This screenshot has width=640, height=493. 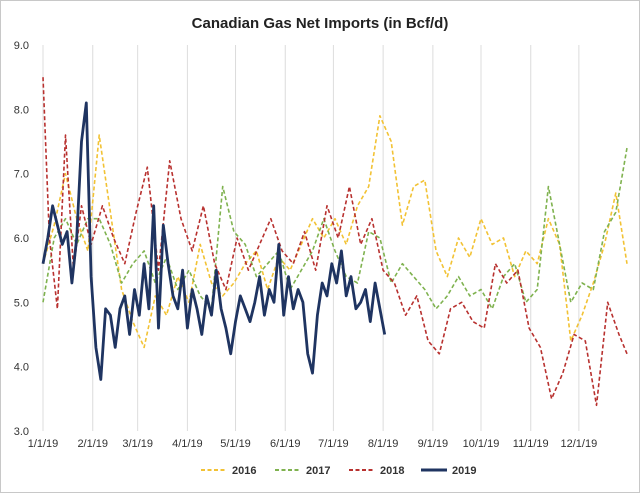 I want to click on x-tick-label: 1/1/19, so click(x=43, y=444).